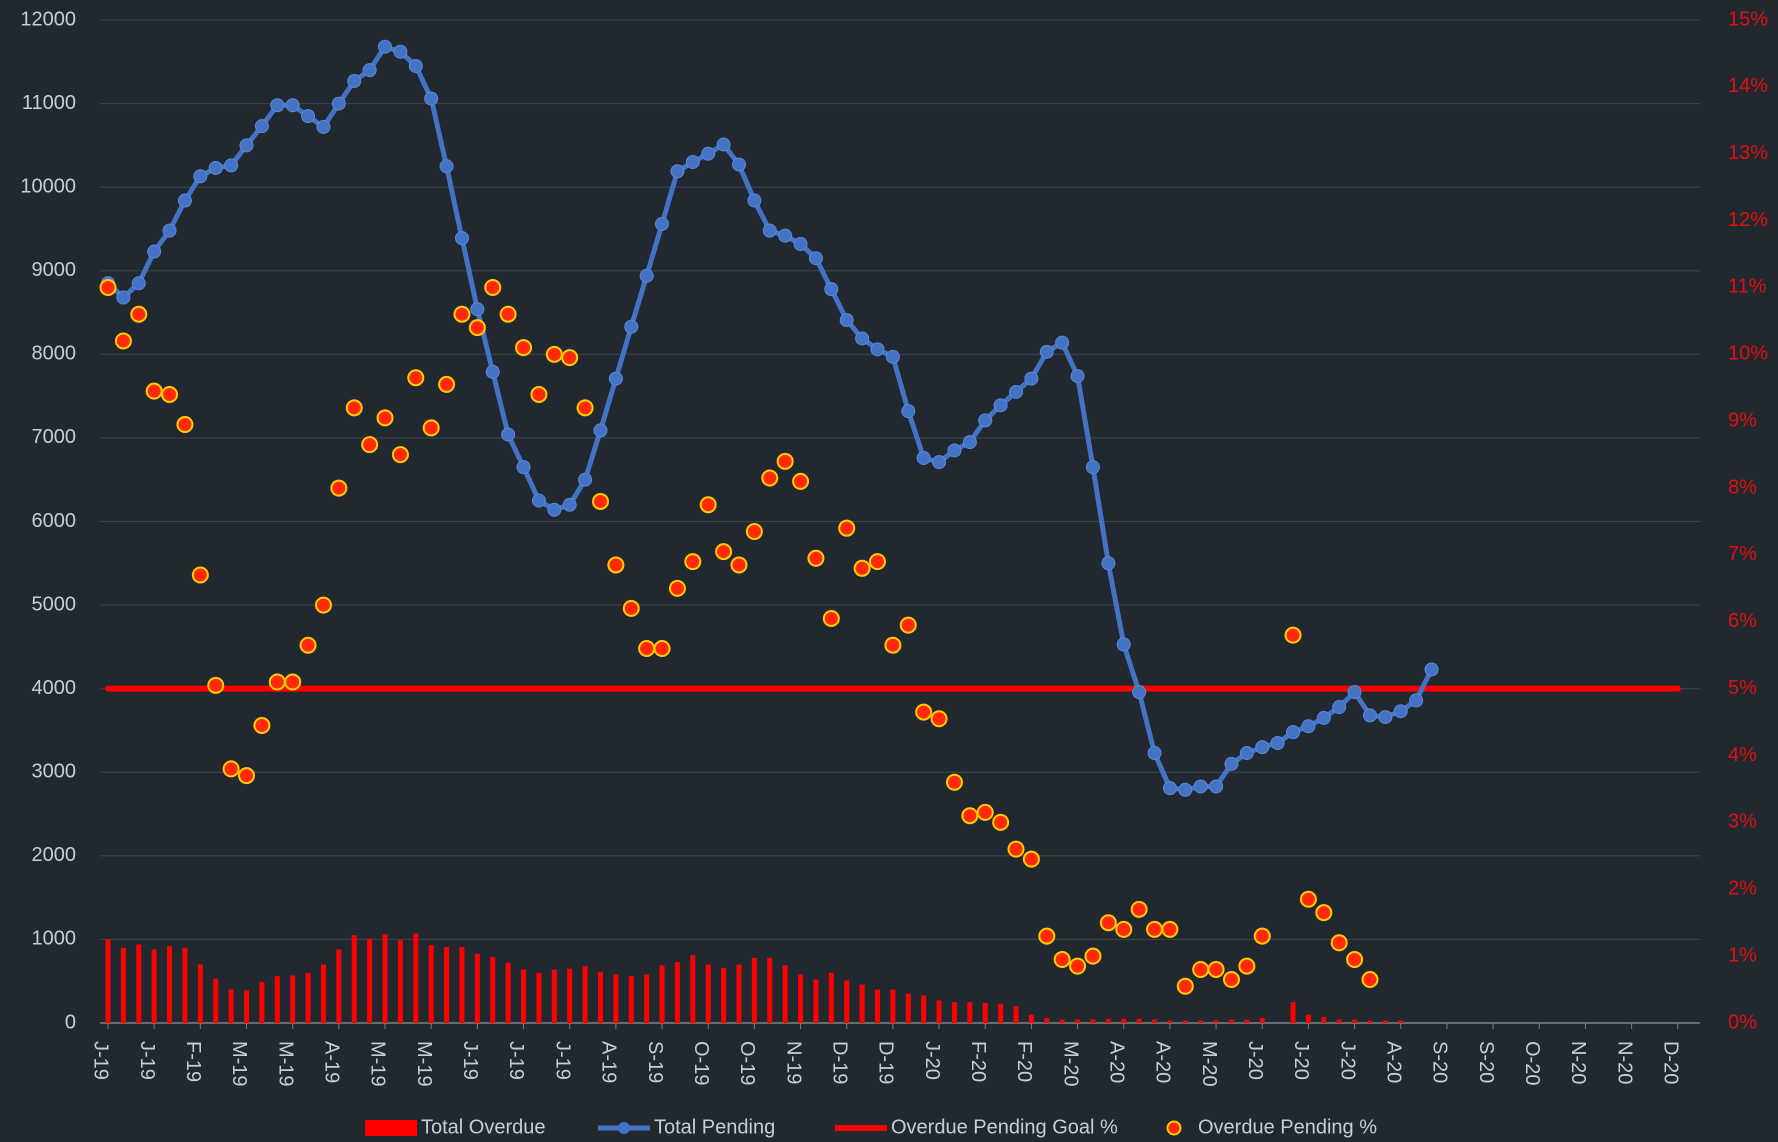 The height and width of the screenshot is (1142, 1778). Describe the element at coordinates (1624, 1062) in the screenshot. I see `x-tick-label: N-20` at that location.